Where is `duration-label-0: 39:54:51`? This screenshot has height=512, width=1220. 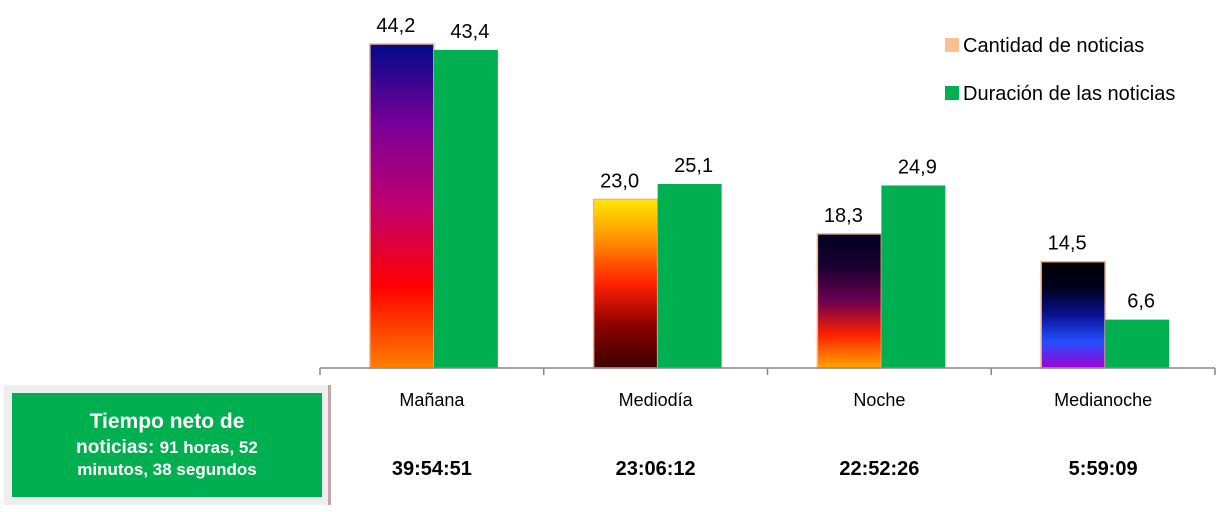
duration-label-0: 39:54:51 is located at coordinates (432, 469).